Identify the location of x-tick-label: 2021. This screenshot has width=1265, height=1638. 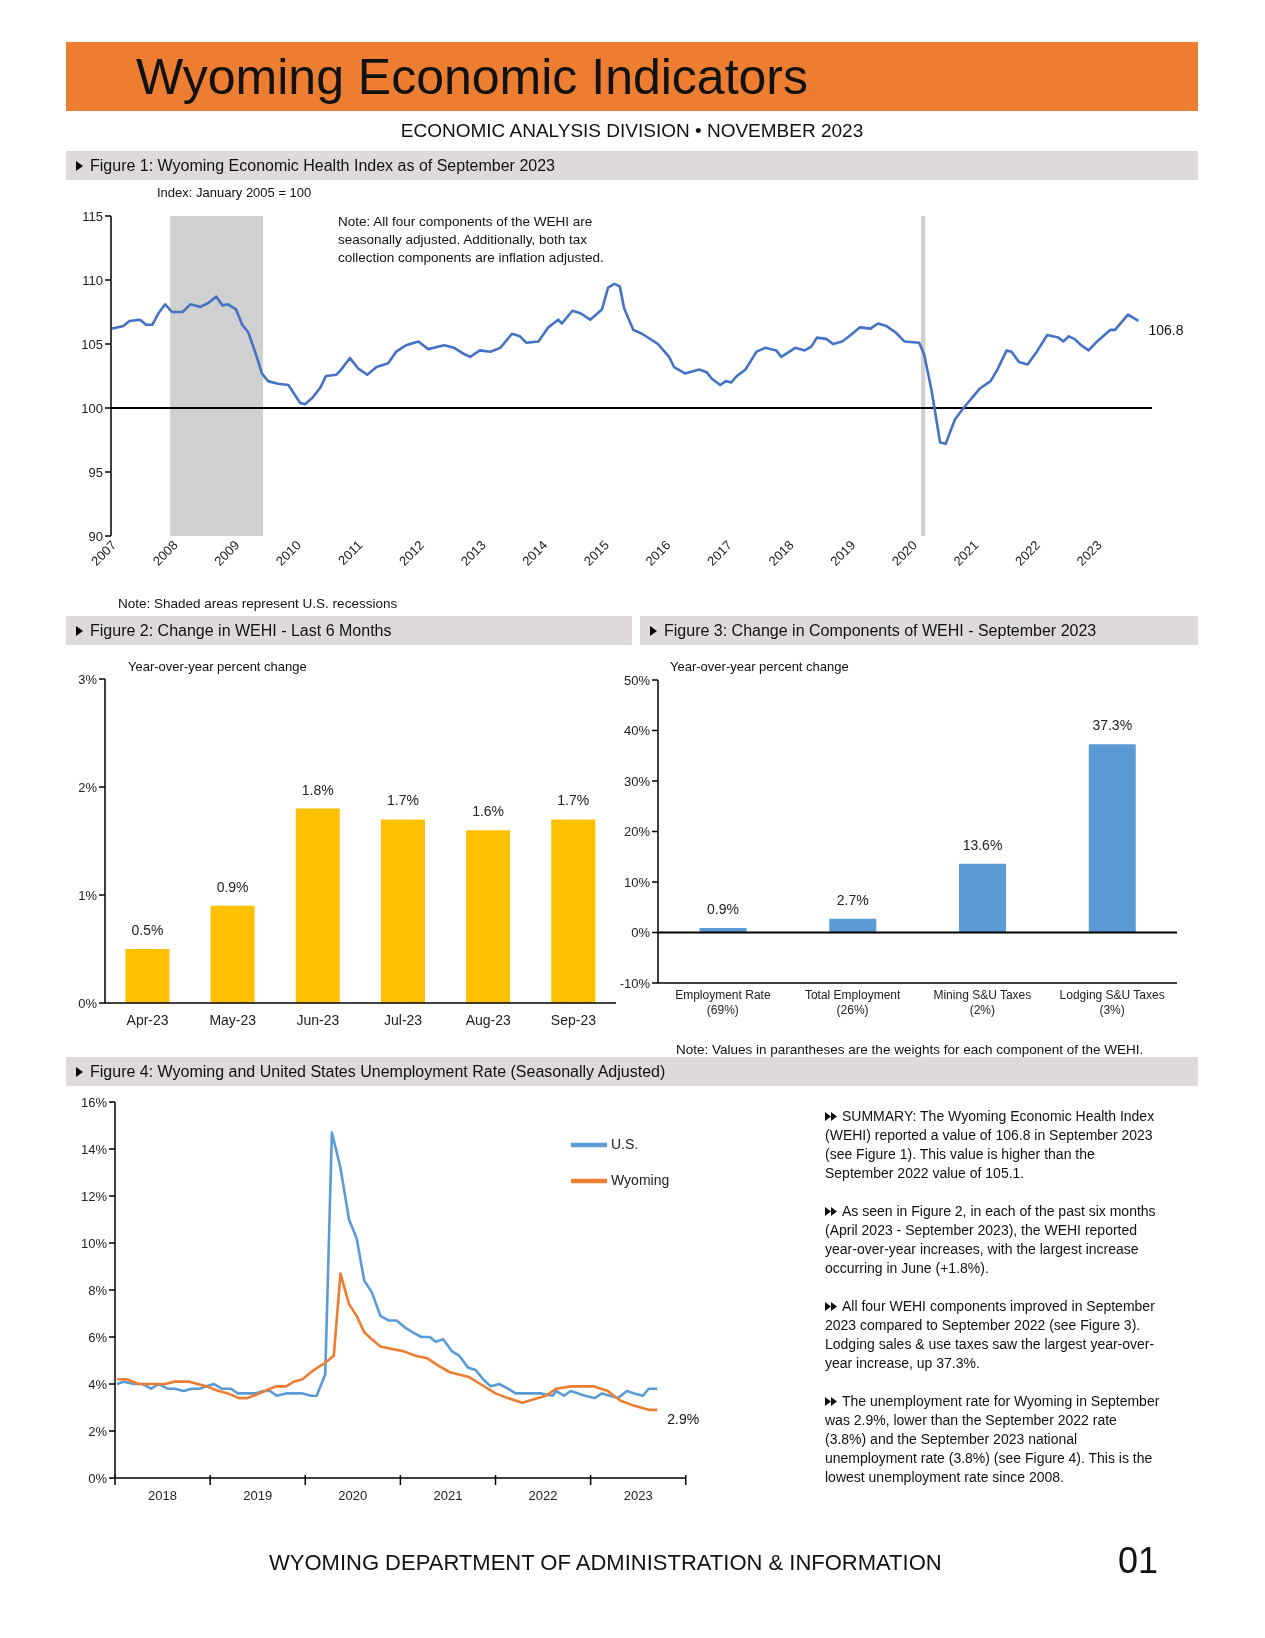
(448, 1495).